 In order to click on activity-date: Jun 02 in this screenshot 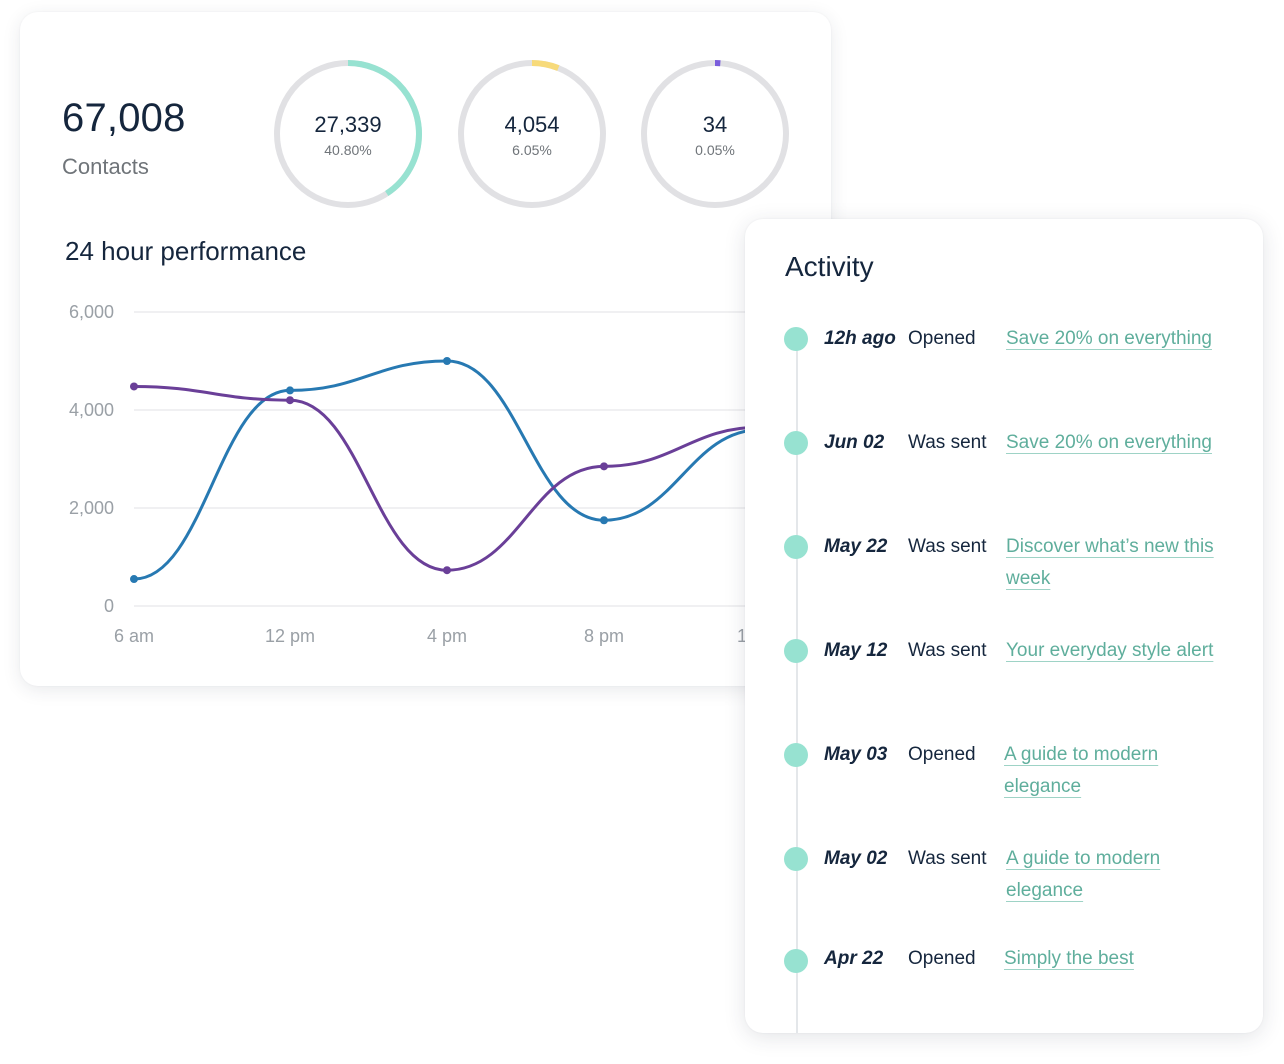, I will do `click(854, 442)`.